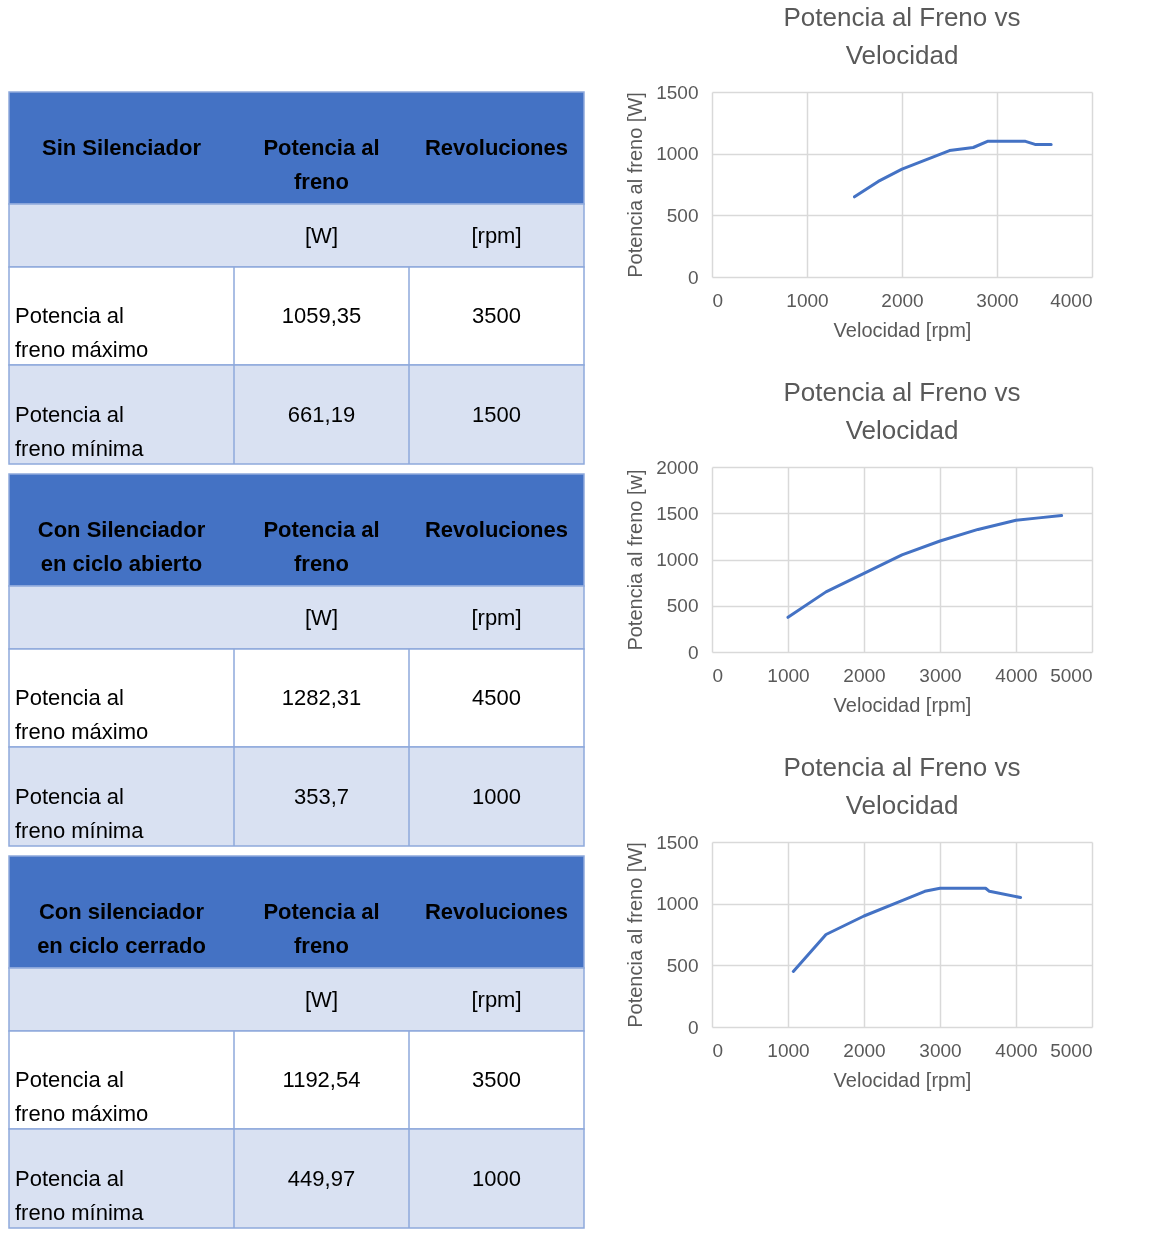 Image resolution: width=1163 pixels, height=1234 pixels. Describe the element at coordinates (321, 796) in the screenshot. I see `text: 353,7` at that location.